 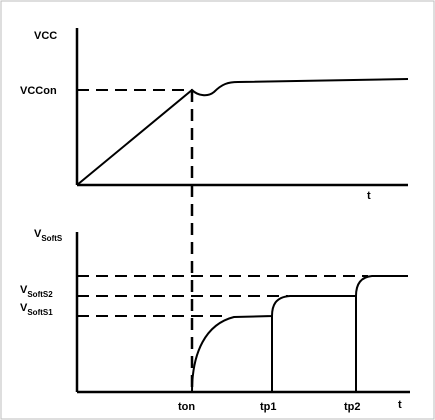 I want to click on vsofts1-level-label: VSoftS1, so click(x=36, y=309).